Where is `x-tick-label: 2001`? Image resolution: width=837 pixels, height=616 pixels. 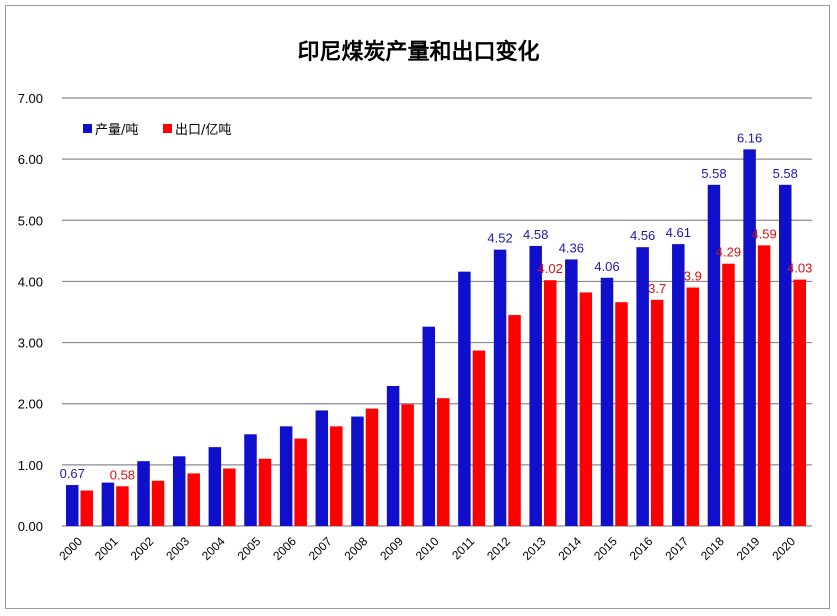 x-tick-label: 2001 is located at coordinates (106, 548).